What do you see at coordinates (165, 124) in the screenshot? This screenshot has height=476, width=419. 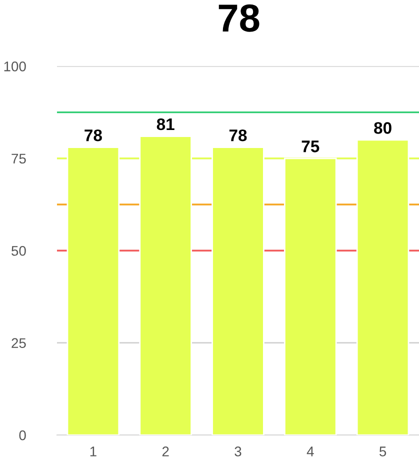 I see `data-label: 81` at bounding box center [165, 124].